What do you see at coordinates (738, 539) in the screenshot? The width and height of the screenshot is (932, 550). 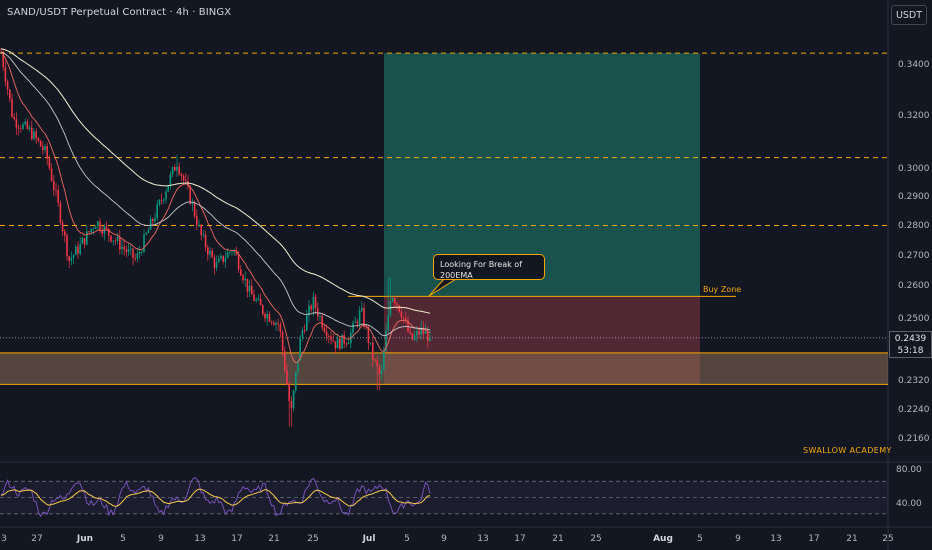 I see `time-tick-label: 9` at bounding box center [738, 539].